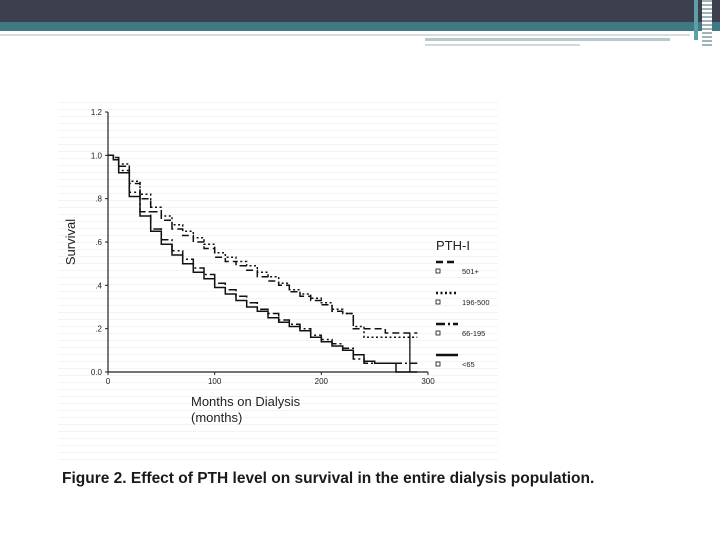 This screenshot has width=720, height=540. I want to click on x-tick-label: 0, so click(108, 381).